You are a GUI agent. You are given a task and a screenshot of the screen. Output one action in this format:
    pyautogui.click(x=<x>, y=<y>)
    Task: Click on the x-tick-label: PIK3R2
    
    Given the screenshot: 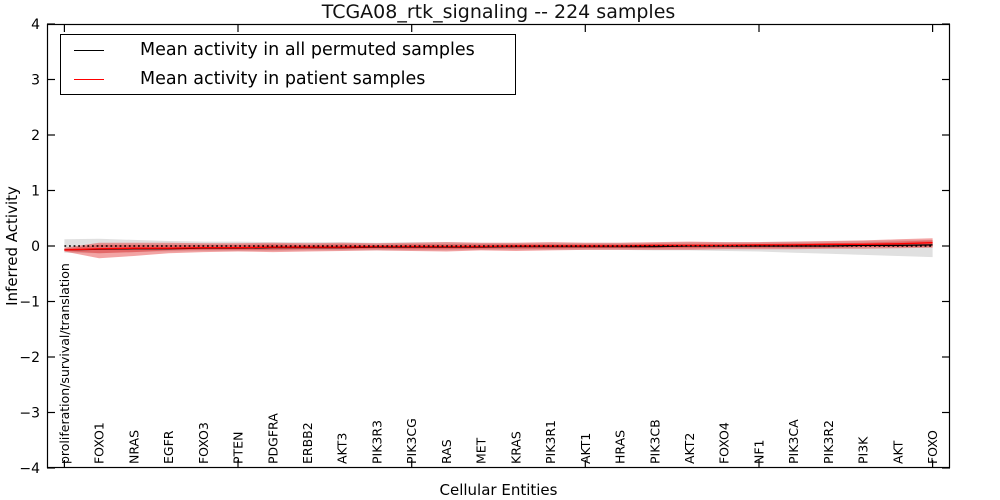 What is the action you would take?
    pyautogui.click(x=828, y=442)
    